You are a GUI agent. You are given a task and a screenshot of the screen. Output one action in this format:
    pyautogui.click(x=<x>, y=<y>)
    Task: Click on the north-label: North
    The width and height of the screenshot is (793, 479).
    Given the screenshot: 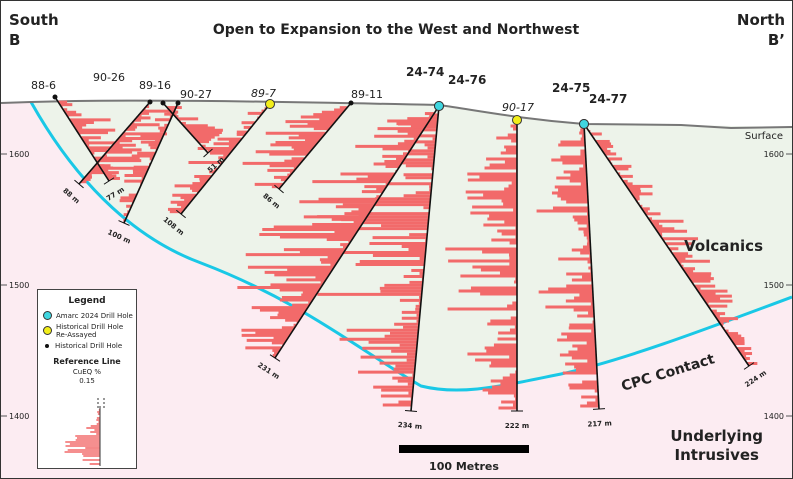 What is the action you would take?
    pyautogui.click(x=761, y=20)
    